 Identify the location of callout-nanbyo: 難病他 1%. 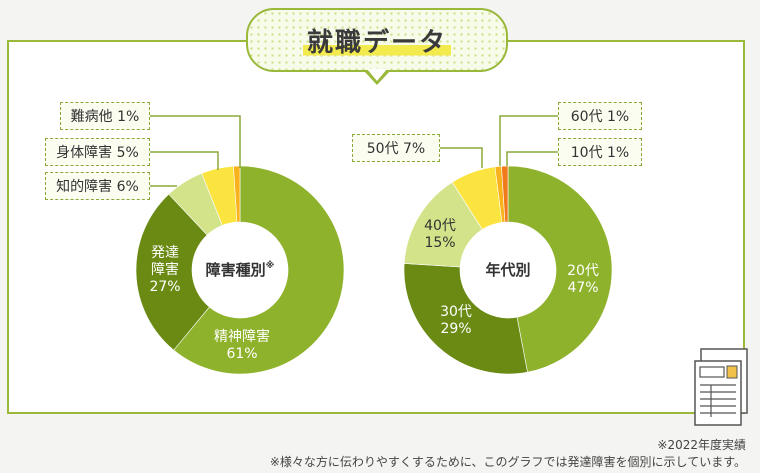
(105, 116).